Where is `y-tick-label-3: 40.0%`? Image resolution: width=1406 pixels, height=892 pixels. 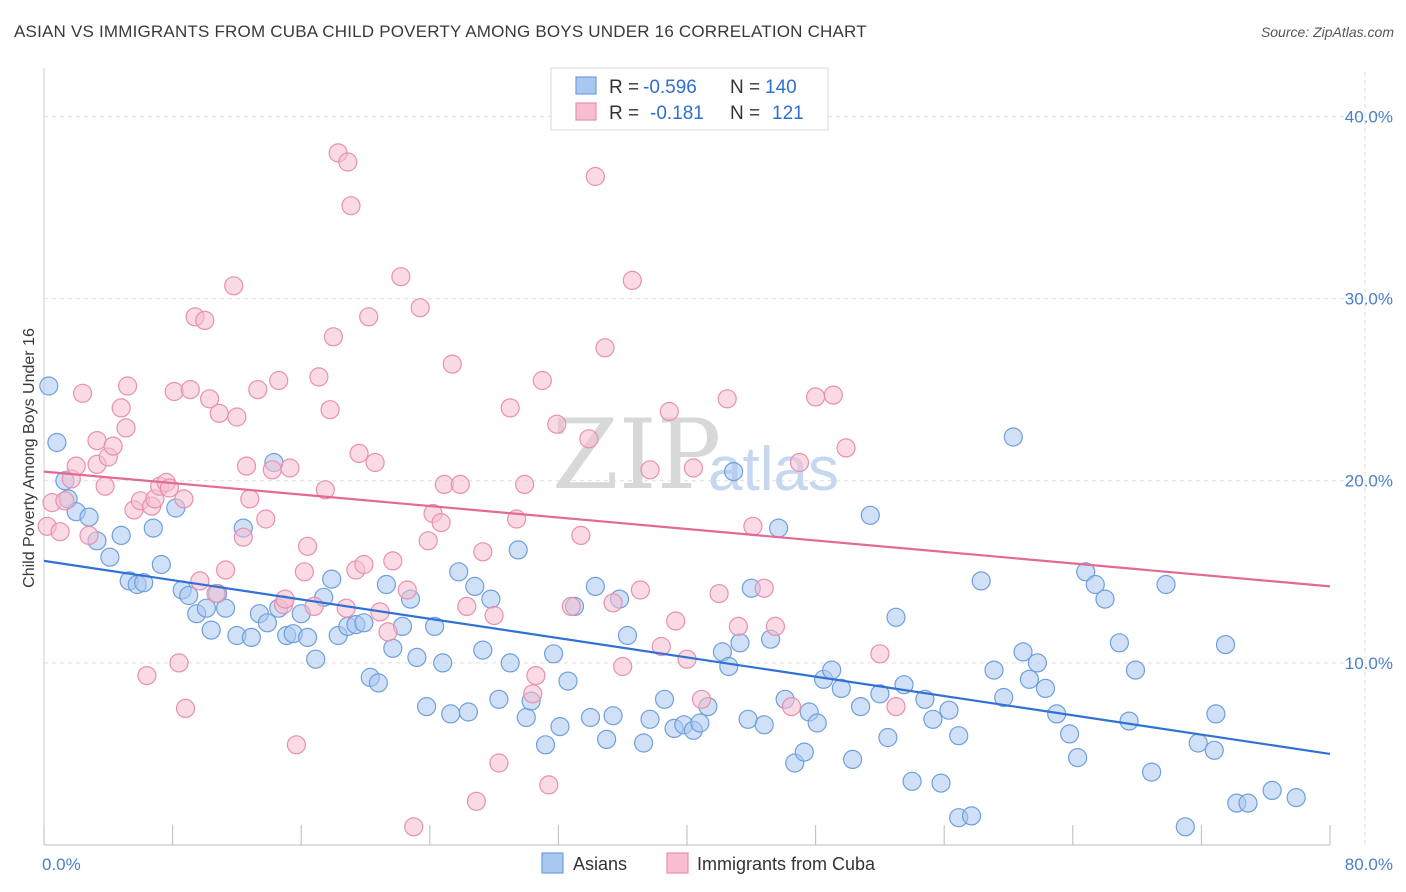 y-tick-label-3: 40.0% is located at coordinates (1369, 116).